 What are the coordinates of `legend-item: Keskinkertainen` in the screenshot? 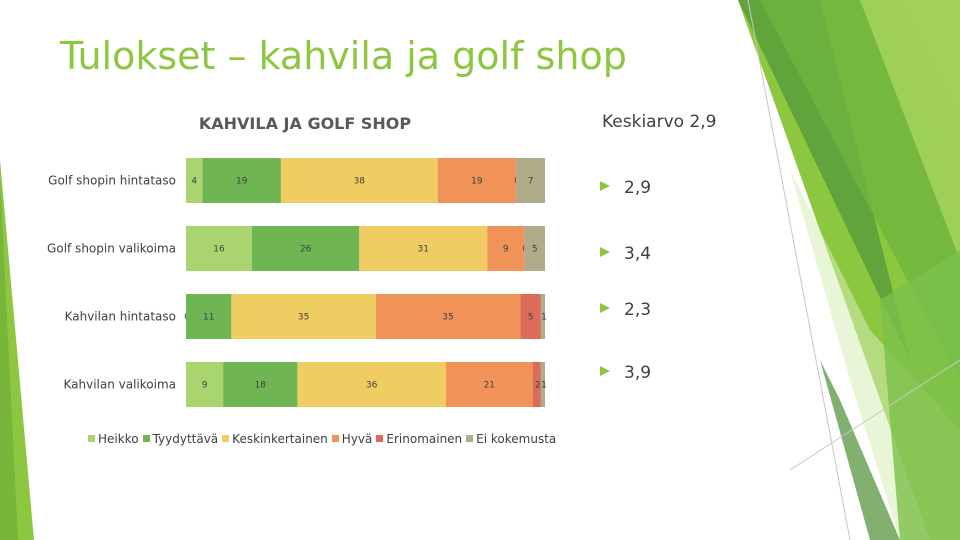 It's located at (275, 439).